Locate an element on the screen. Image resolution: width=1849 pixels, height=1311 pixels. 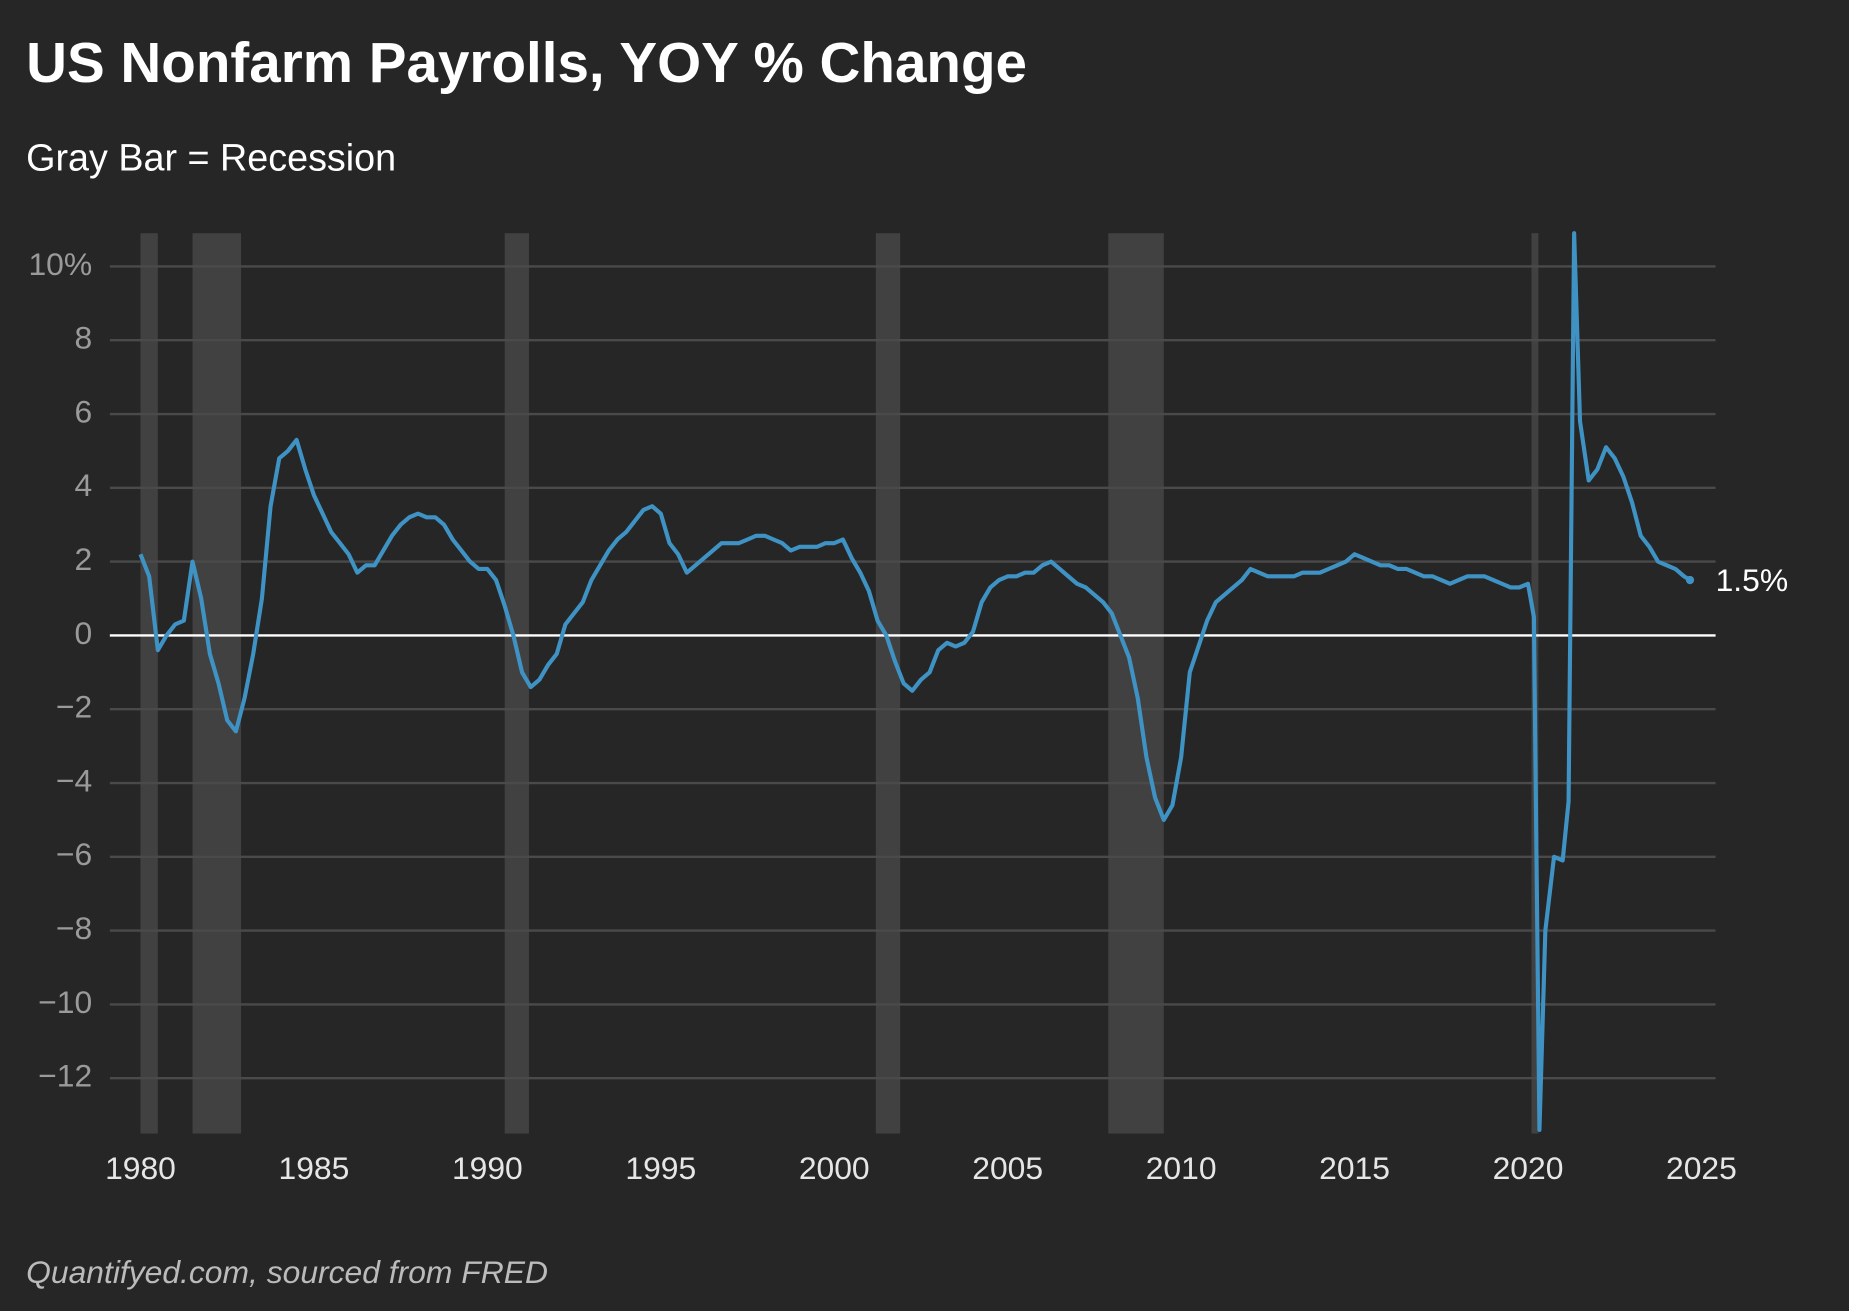
x-tick-label: 1980 is located at coordinates (140, 1168).